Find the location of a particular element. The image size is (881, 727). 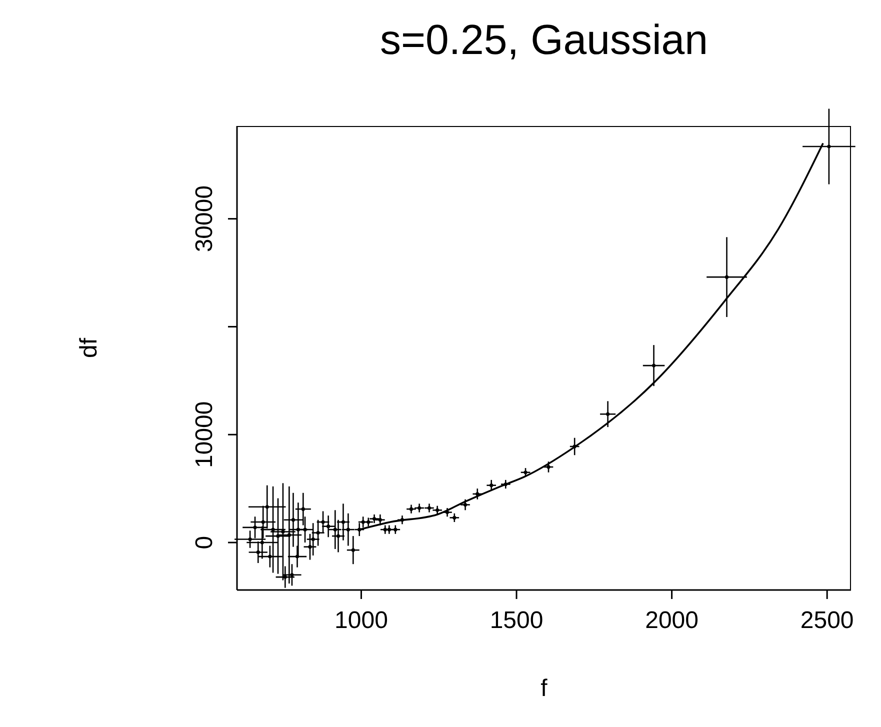

x-tick-label: 1000 is located at coordinates (361, 620).